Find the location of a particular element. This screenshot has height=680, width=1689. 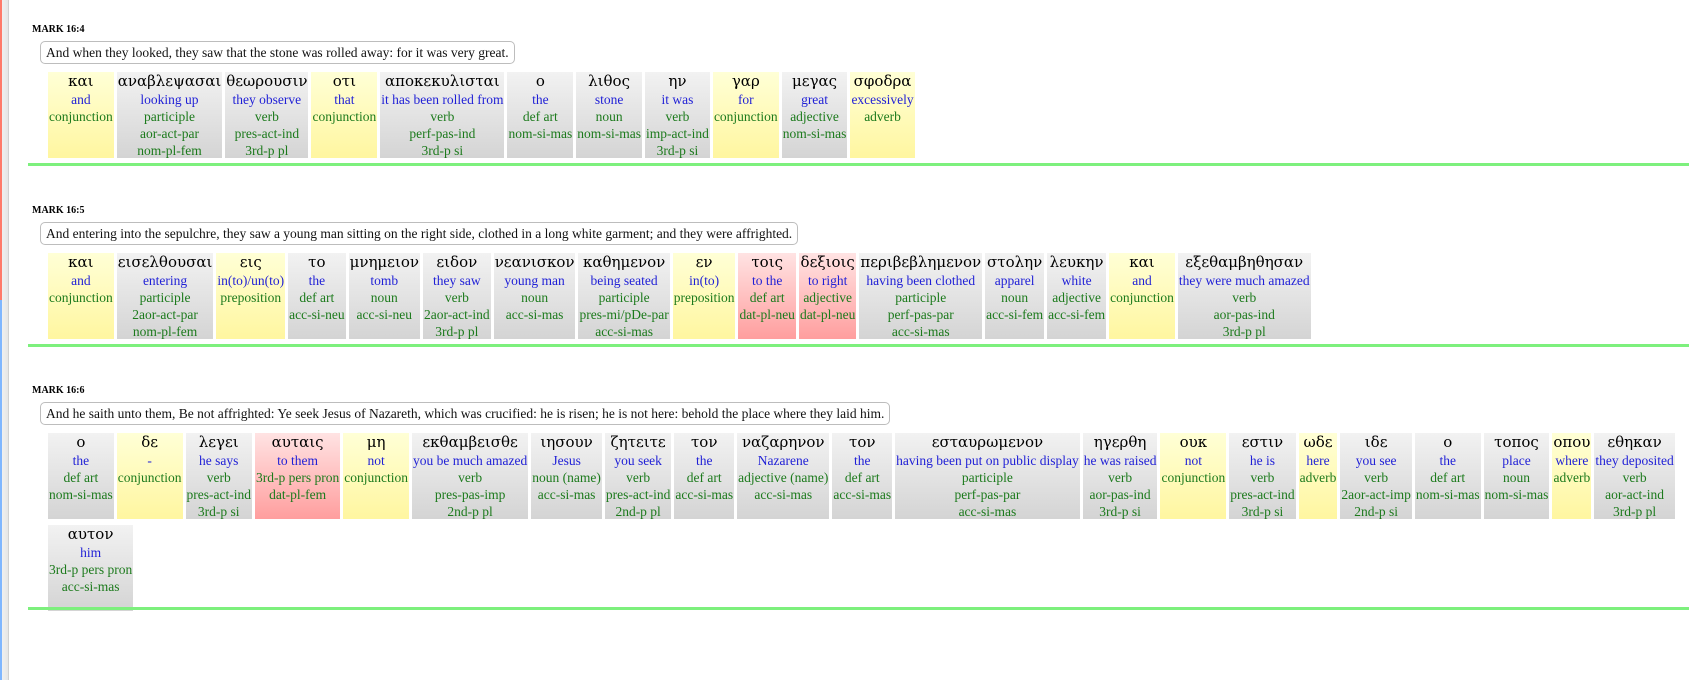

word-card: γαρ for conjunction is located at coordinates (745, 115).